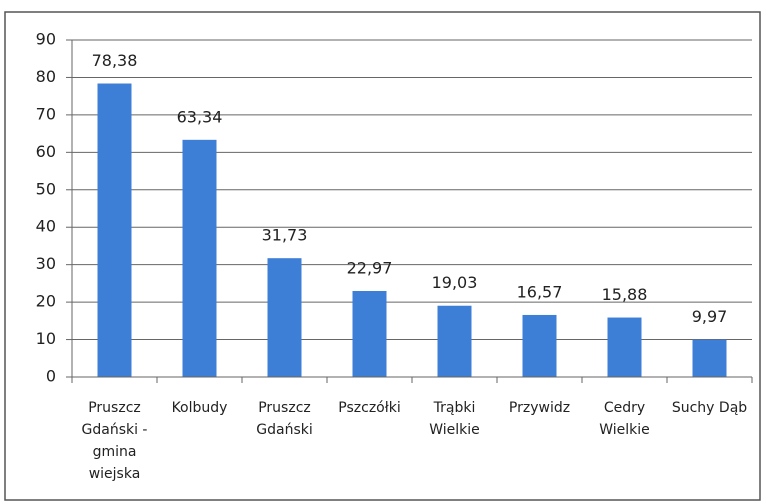  What do you see at coordinates (455, 282) in the screenshot?
I see `data-label: 19,03` at bounding box center [455, 282].